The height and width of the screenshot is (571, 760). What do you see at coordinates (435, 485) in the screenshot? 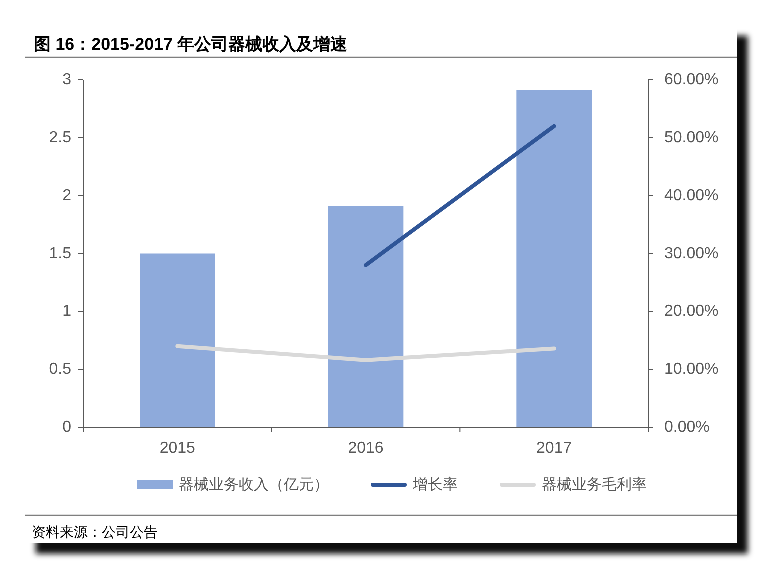
I see `legend-label: 增长率` at bounding box center [435, 485].